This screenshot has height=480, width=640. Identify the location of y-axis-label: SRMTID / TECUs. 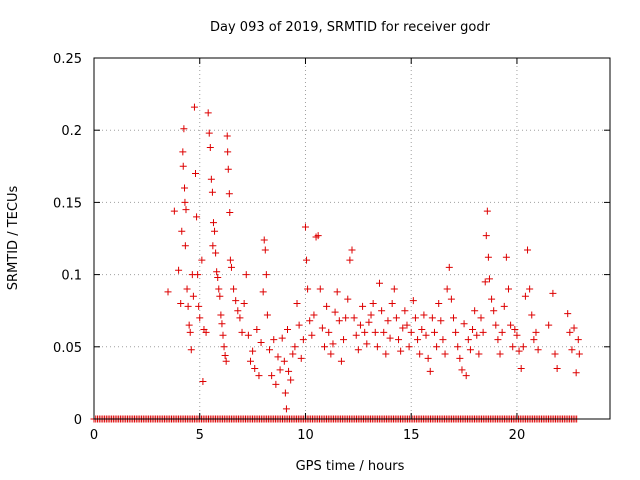
(13, 238).